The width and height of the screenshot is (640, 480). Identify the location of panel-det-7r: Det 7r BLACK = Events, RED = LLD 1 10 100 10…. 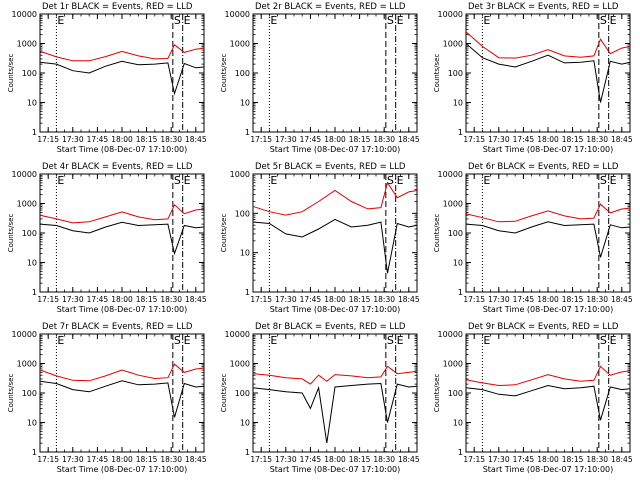
(107, 398).